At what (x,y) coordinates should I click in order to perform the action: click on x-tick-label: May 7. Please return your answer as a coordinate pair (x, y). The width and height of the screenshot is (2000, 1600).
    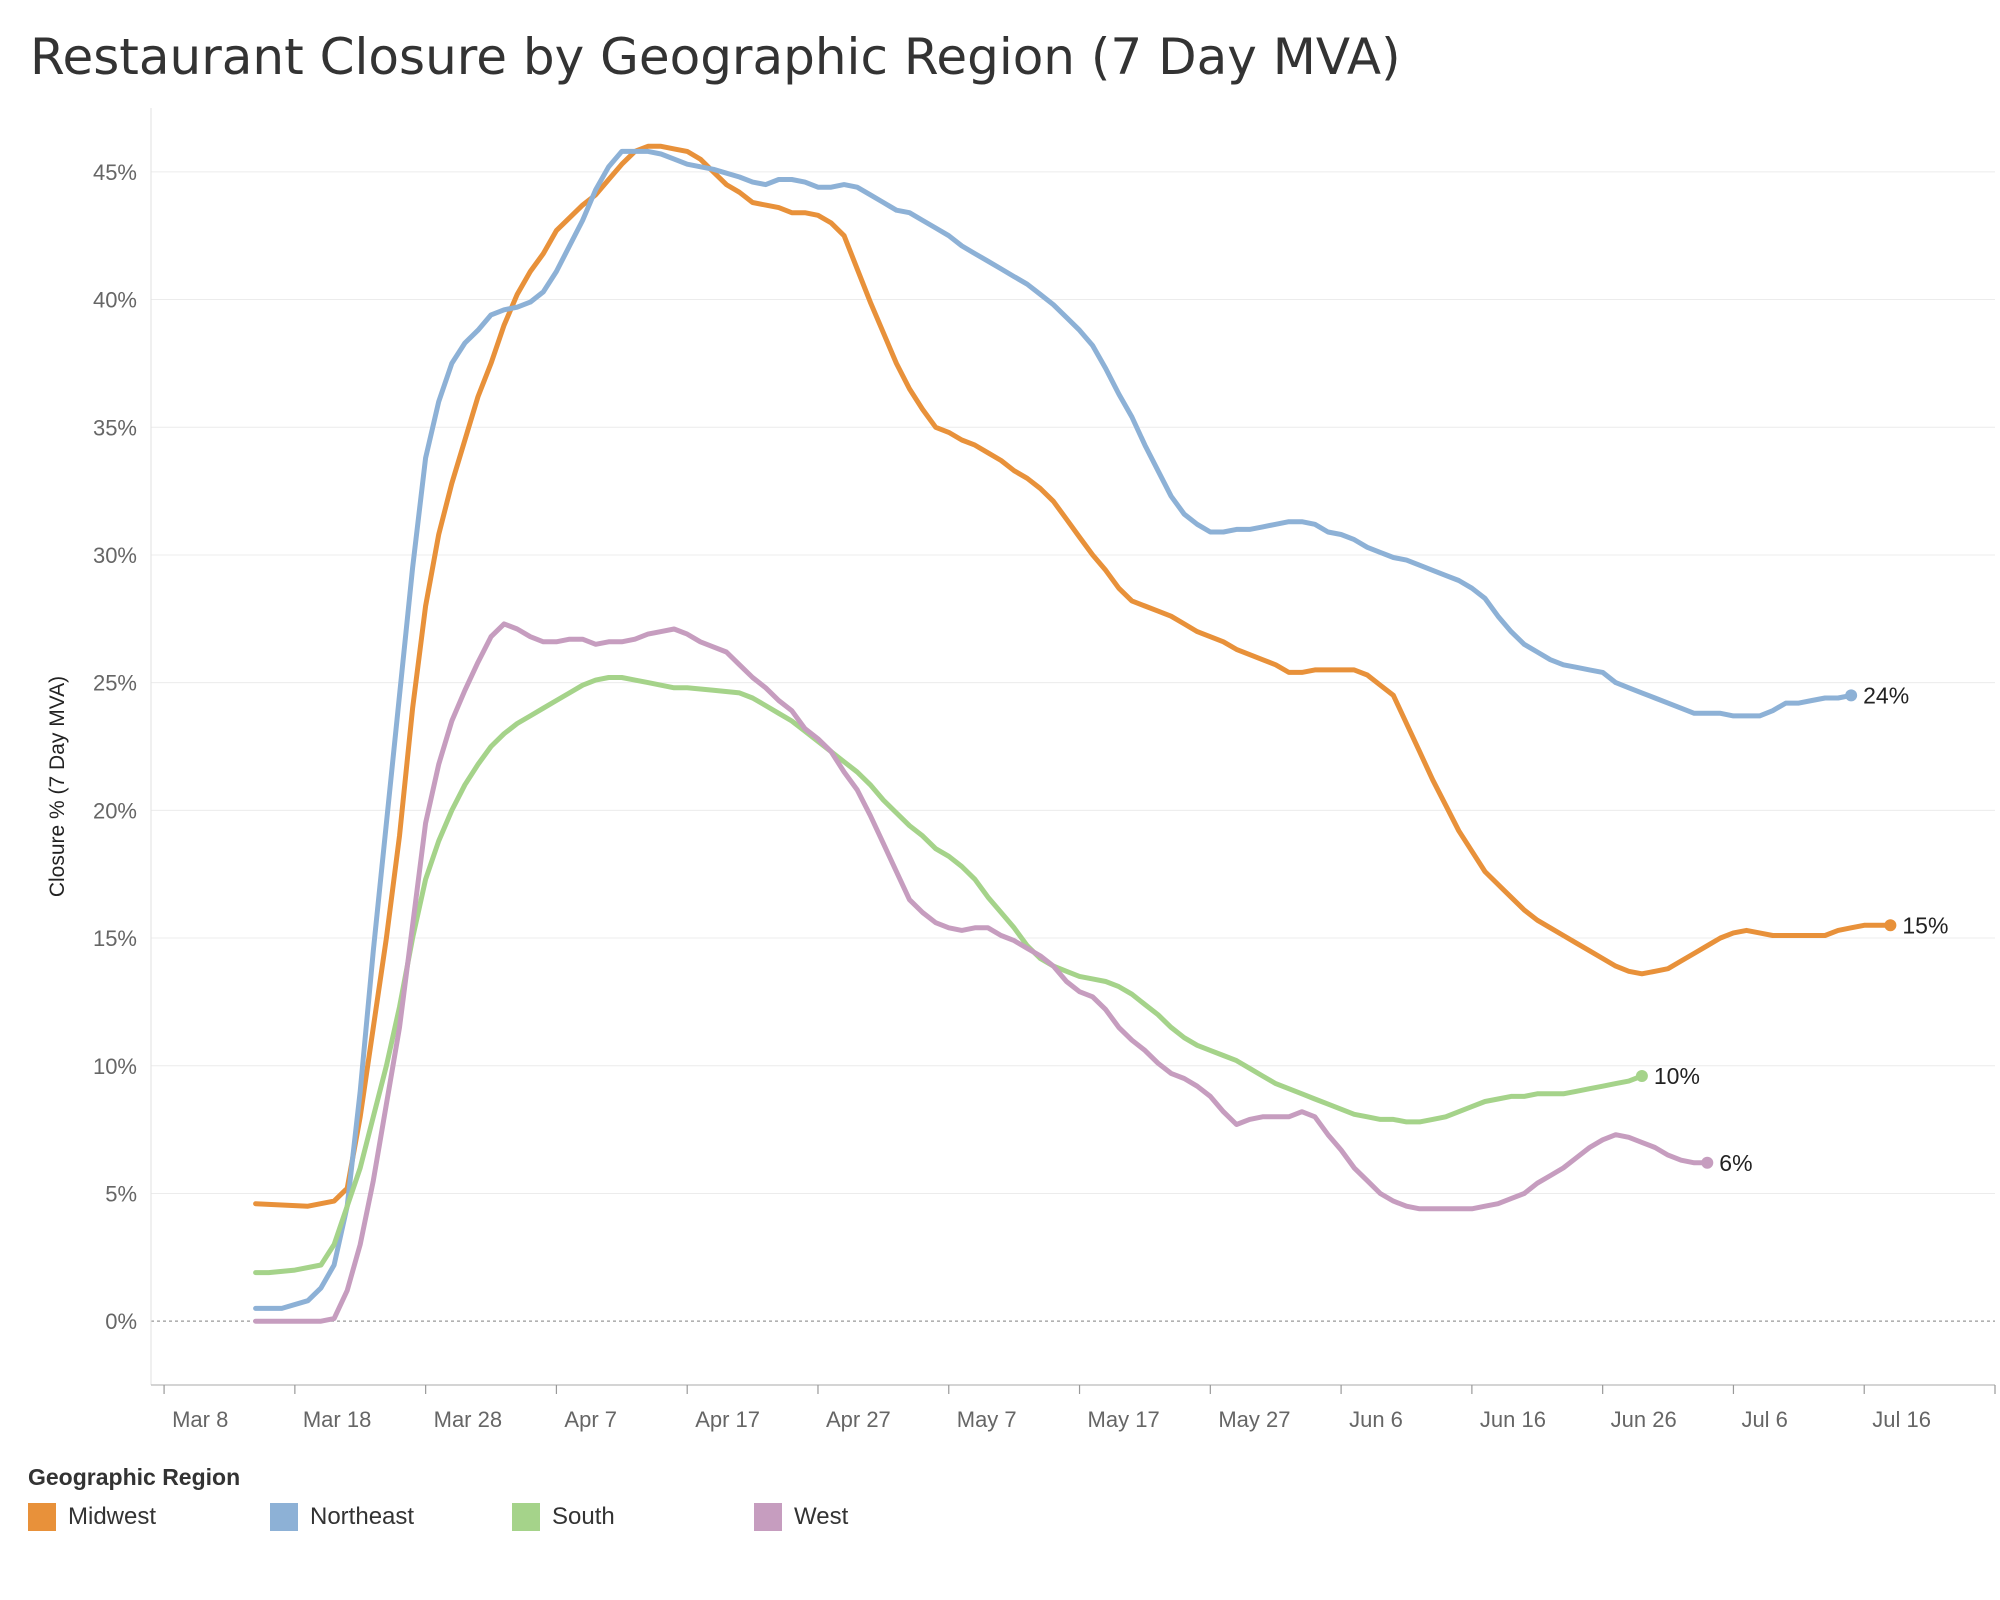
    Looking at the image, I should click on (987, 1419).